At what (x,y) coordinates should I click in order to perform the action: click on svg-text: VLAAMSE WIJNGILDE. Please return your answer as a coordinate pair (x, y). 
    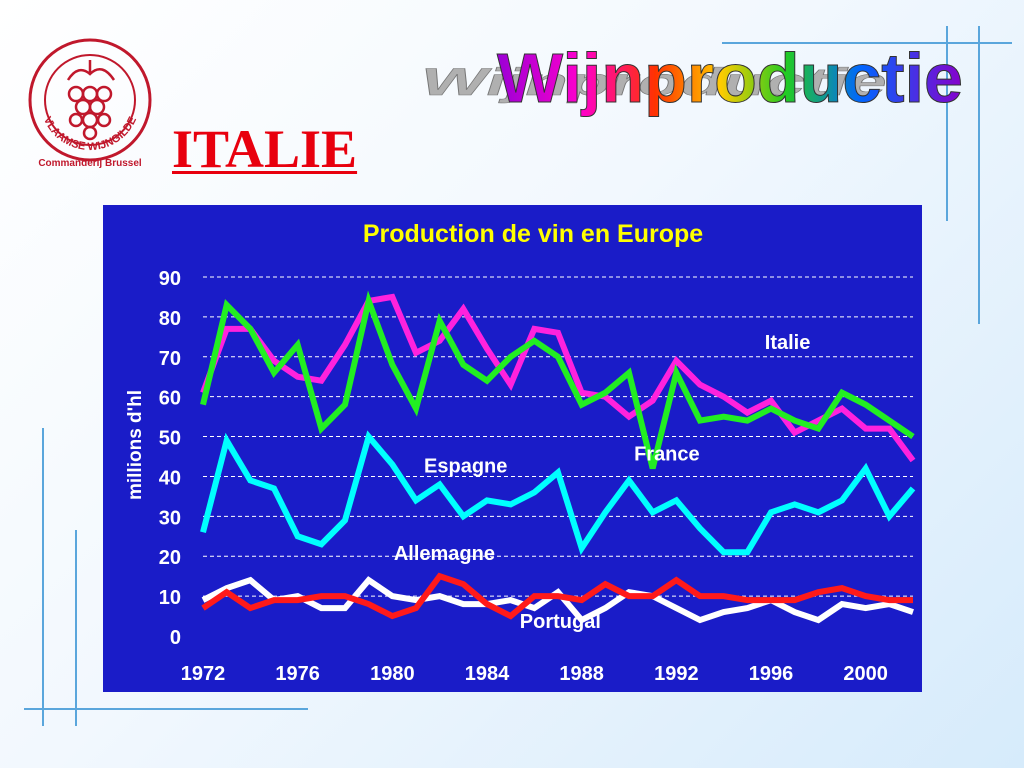
    Looking at the image, I should click on (90, 134).